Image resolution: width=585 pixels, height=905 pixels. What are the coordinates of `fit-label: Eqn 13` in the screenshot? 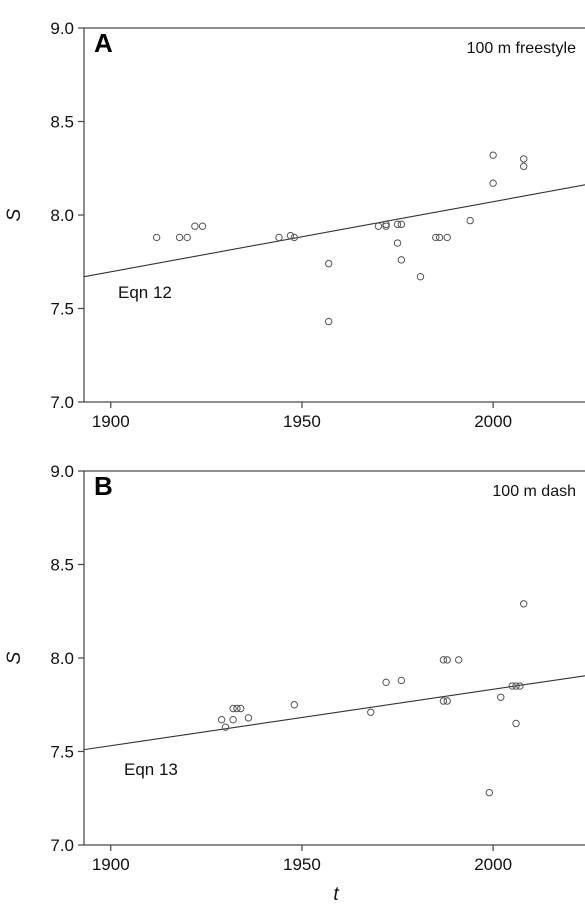 It's located at (151, 769).